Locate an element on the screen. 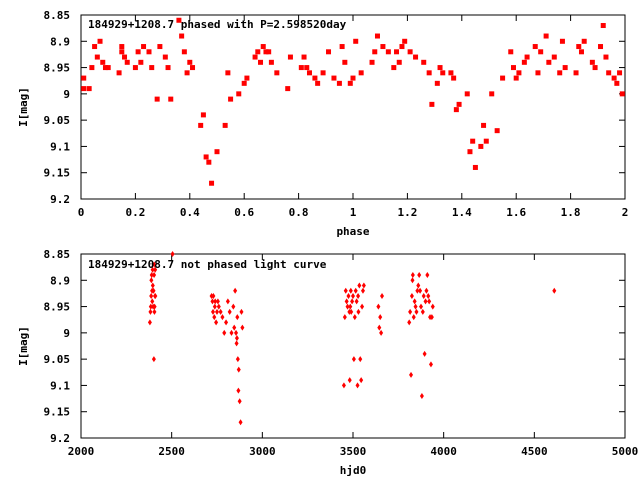 The width and height of the screenshot is (640, 484). chart-title-phased: 184929+1208.7 phased with P=2.598520day is located at coordinates (217, 24).